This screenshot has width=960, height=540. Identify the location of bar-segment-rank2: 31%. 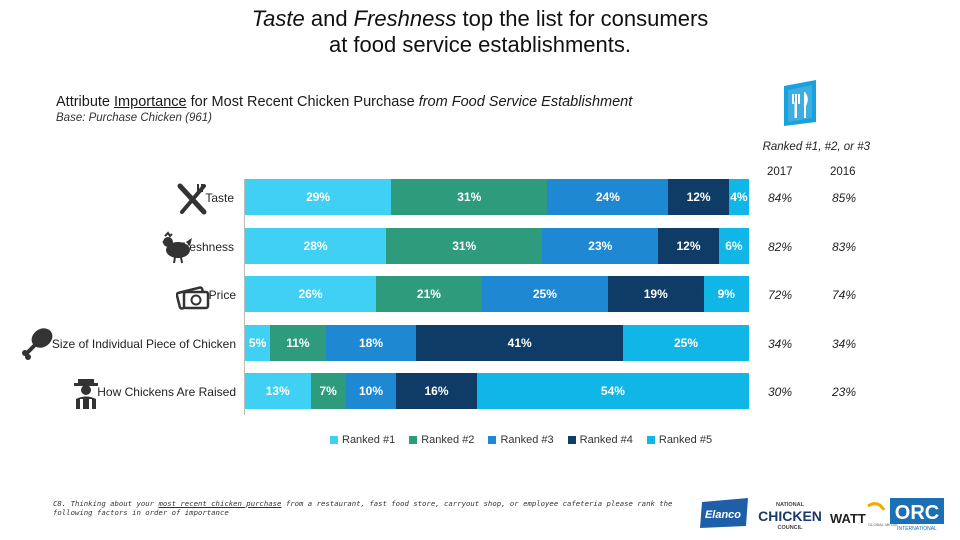
(469, 197).